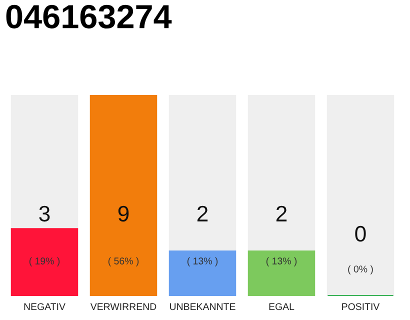 The width and height of the screenshot is (410, 320). Describe the element at coordinates (89, 16) in the screenshot. I see `chart-title: 046163274` at that location.